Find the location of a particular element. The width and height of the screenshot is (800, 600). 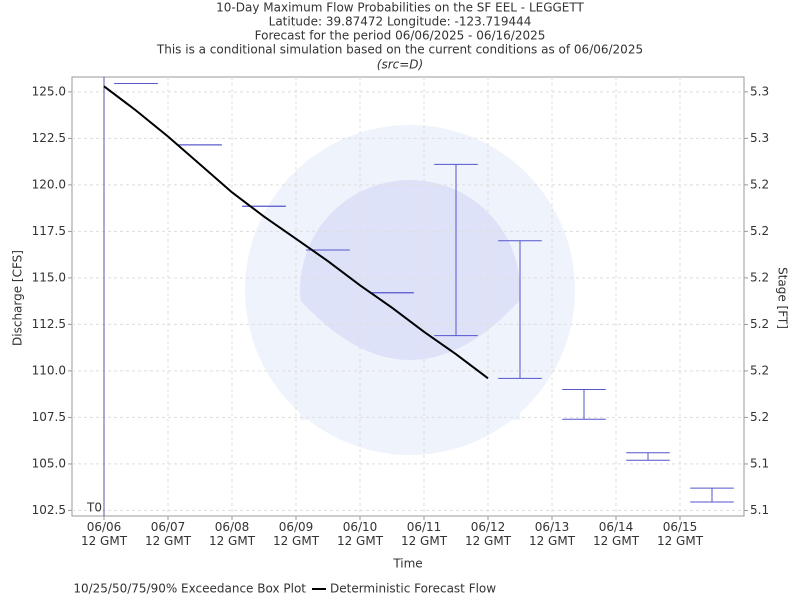

y-tick-label: 122.5 is located at coordinates (49, 138).